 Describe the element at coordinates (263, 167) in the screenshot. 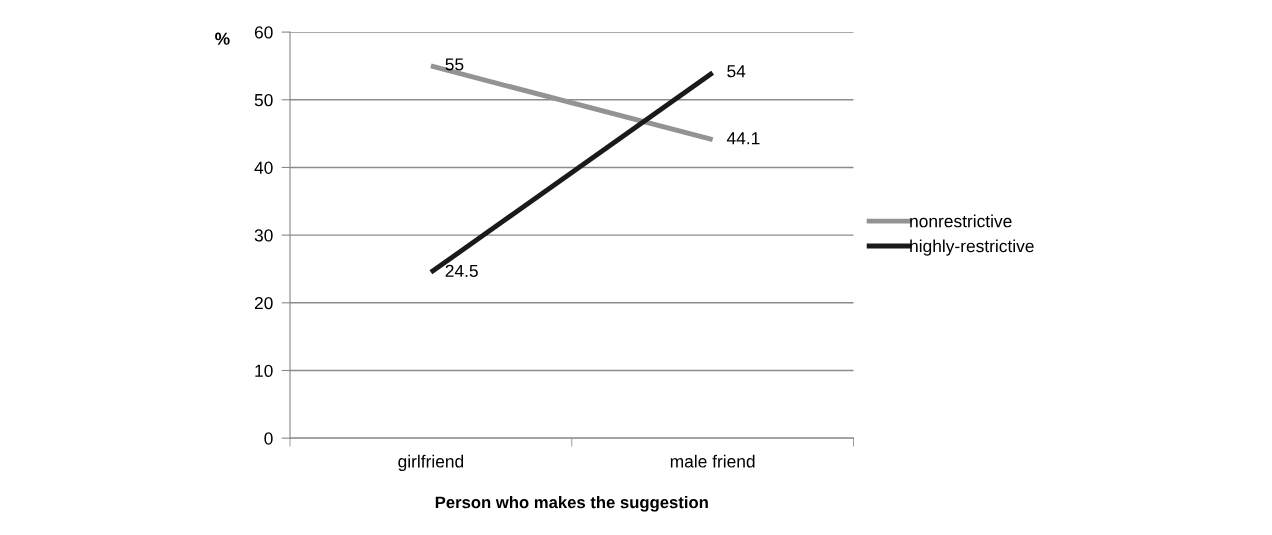

I see `y-tick-label: 40` at that location.